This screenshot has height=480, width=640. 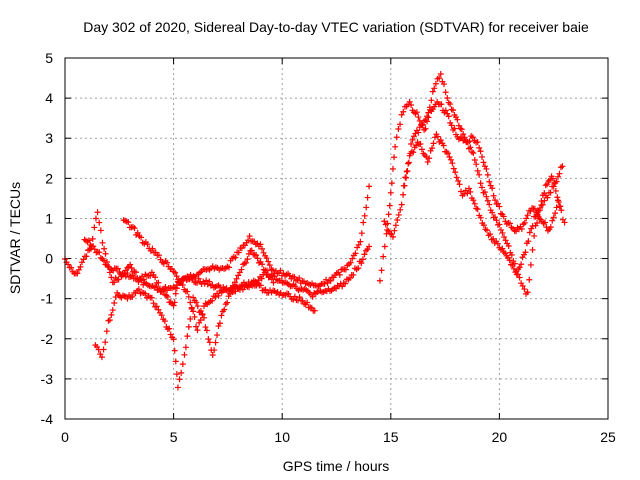 What do you see at coordinates (473, 204) in the screenshot?
I see `series-track-f` at bounding box center [473, 204].